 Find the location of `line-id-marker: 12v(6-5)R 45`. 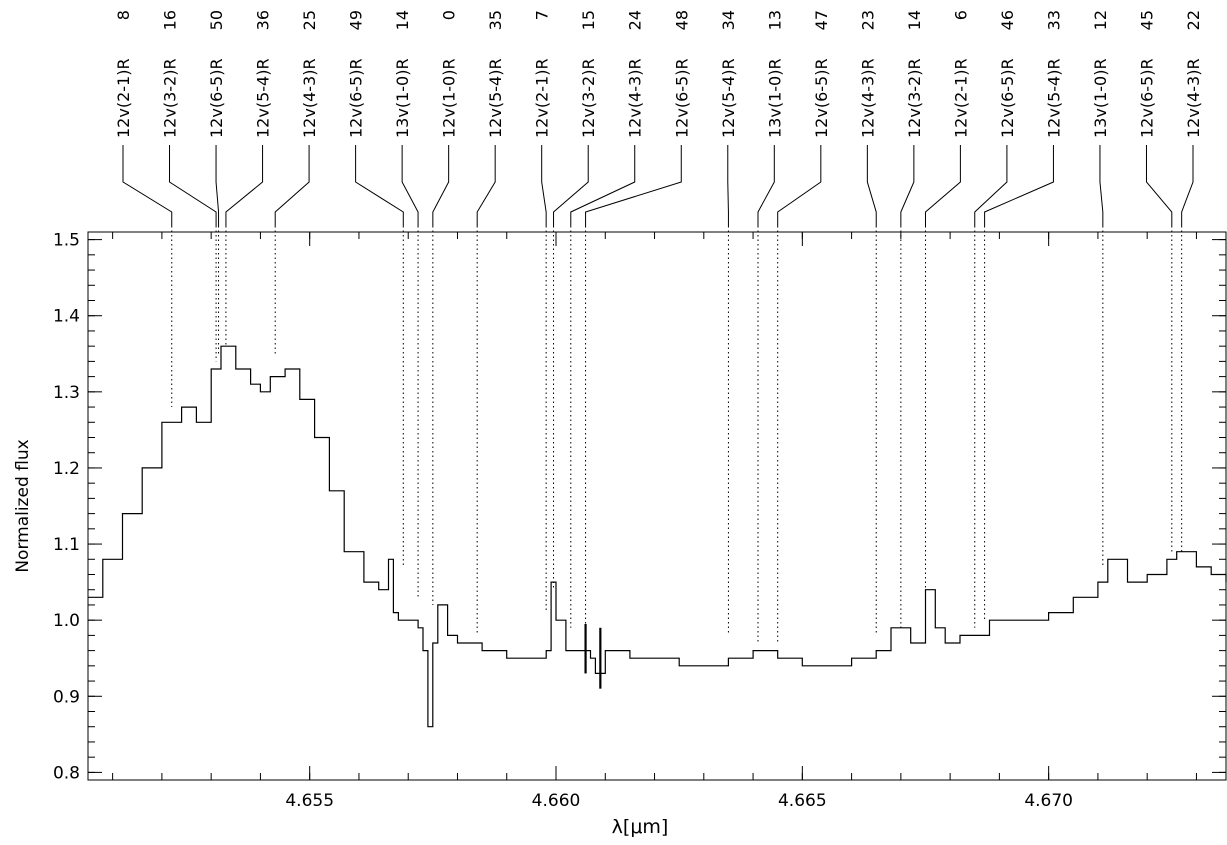

line-id-marker: 12v(6-5)R 45 is located at coordinates (1155, 281).